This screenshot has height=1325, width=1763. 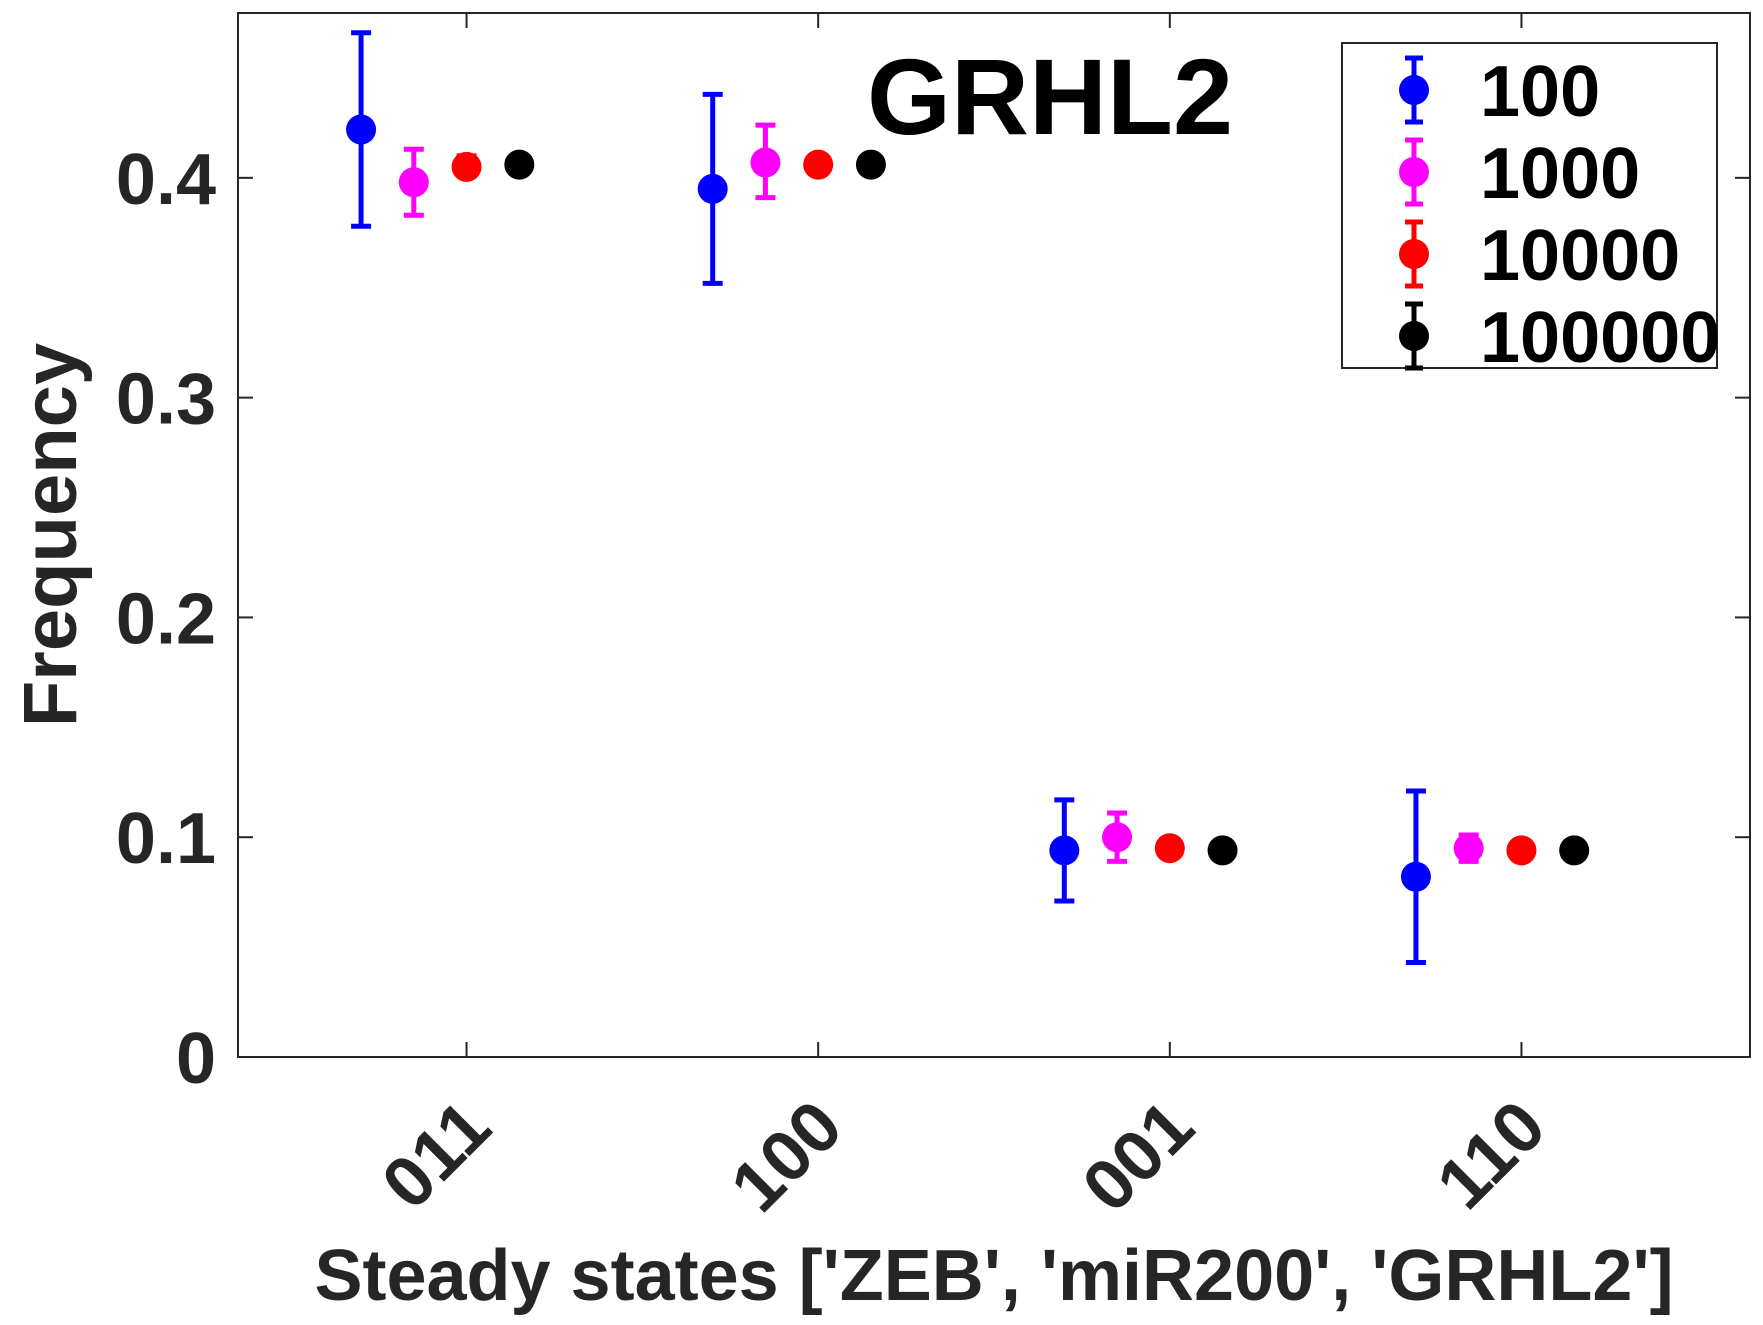 I want to click on x-tick-label: 100, so click(x=787, y=1157).